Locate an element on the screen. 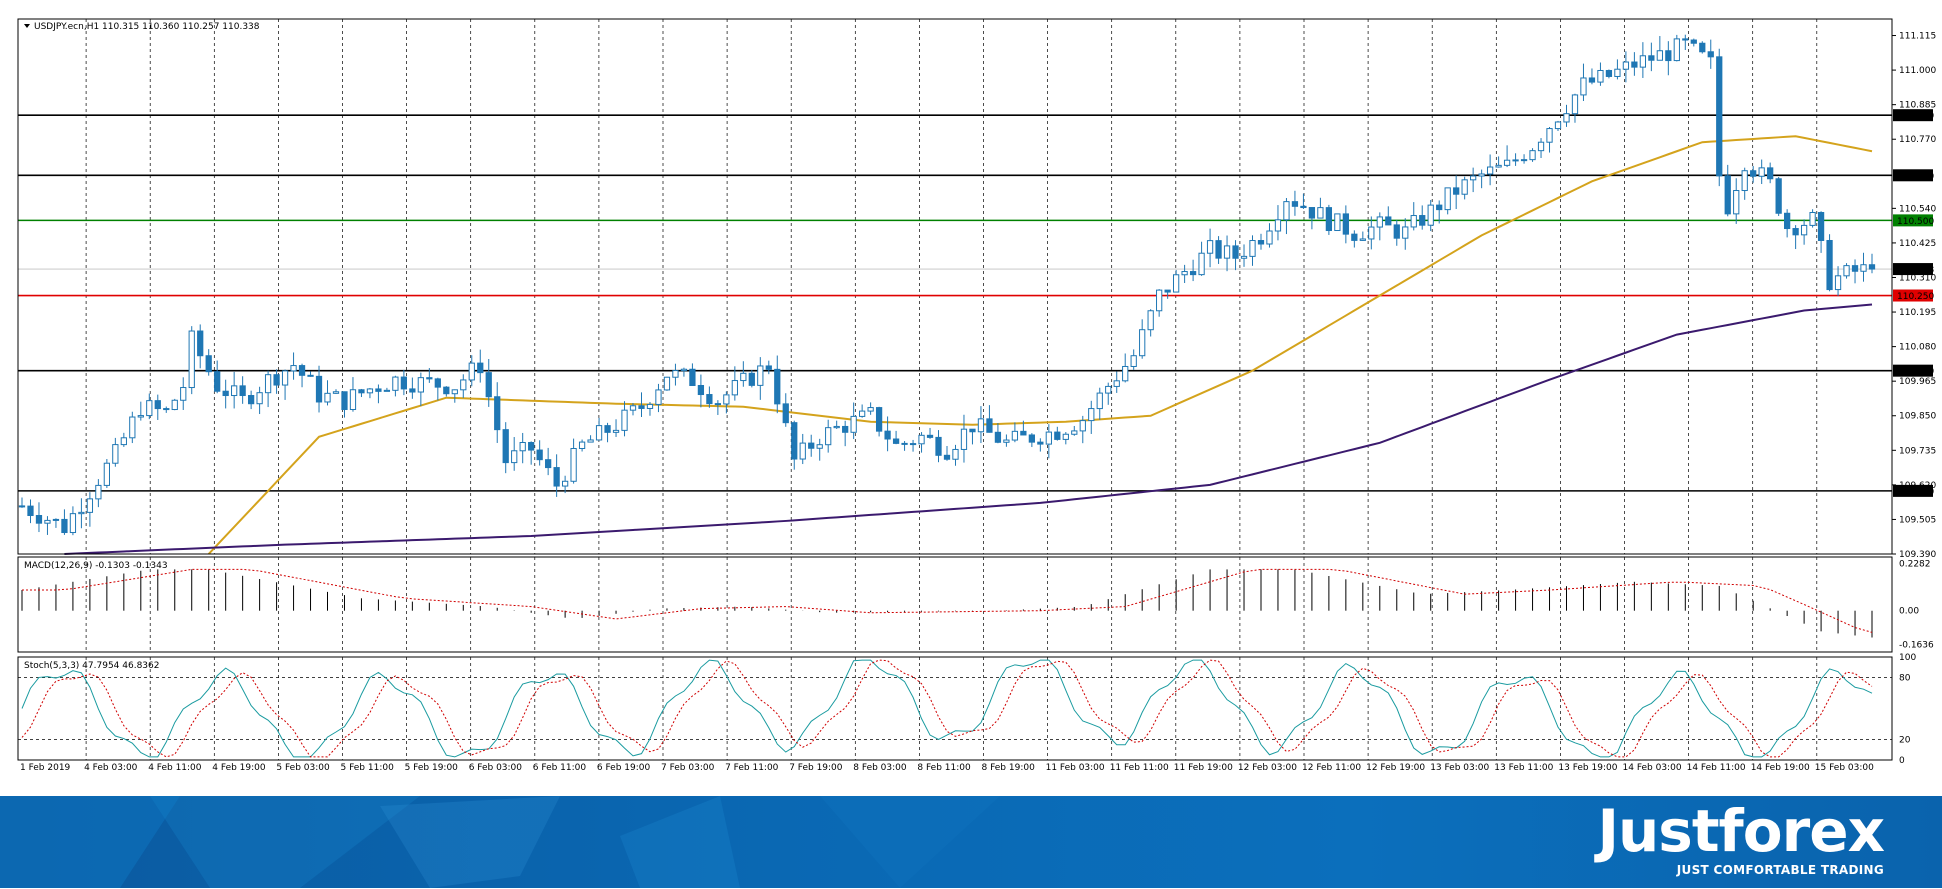 This screenshot has height=889, width=1942. time-label: 4 Feb 19:00 is located at coordinates (239, 768).